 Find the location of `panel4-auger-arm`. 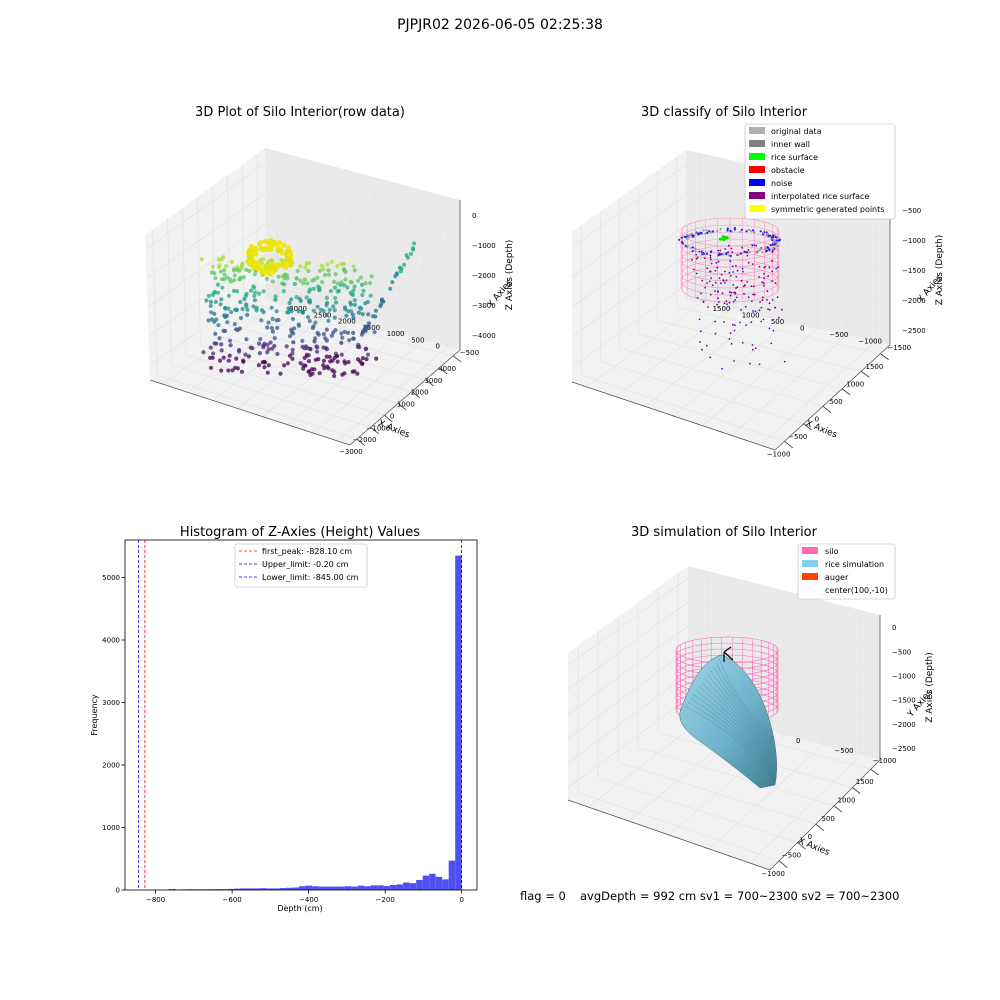

panel4-auger-arm is located at coordinates (727, 649).